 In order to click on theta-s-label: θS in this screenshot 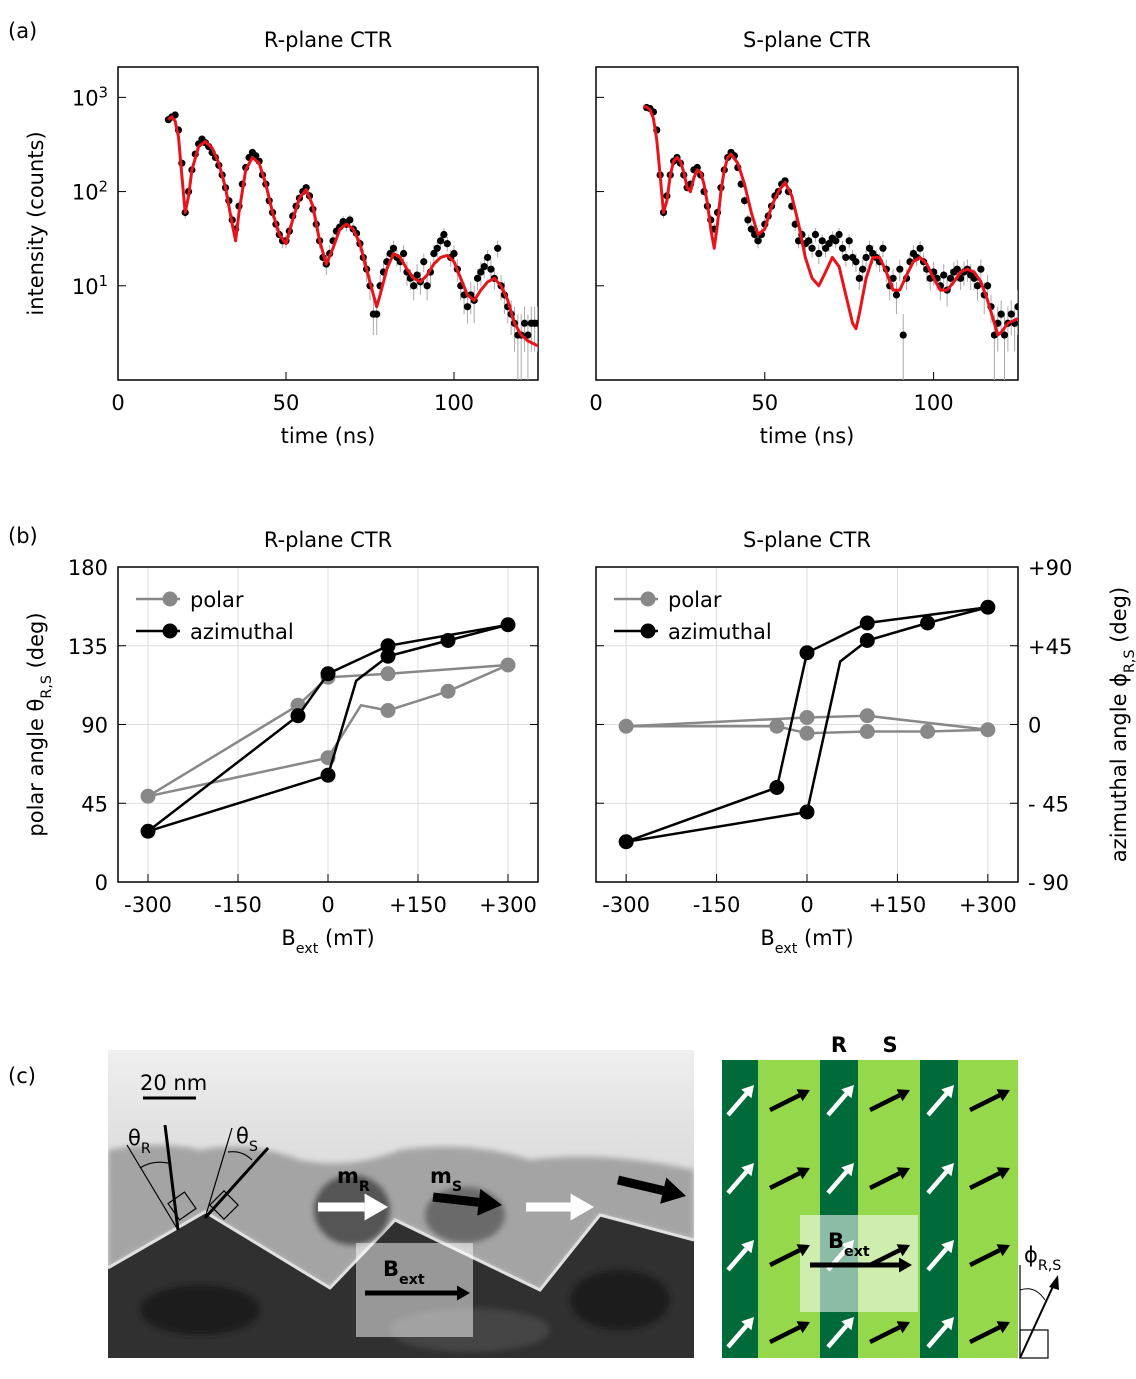, I will do `click(247, 1139)`.